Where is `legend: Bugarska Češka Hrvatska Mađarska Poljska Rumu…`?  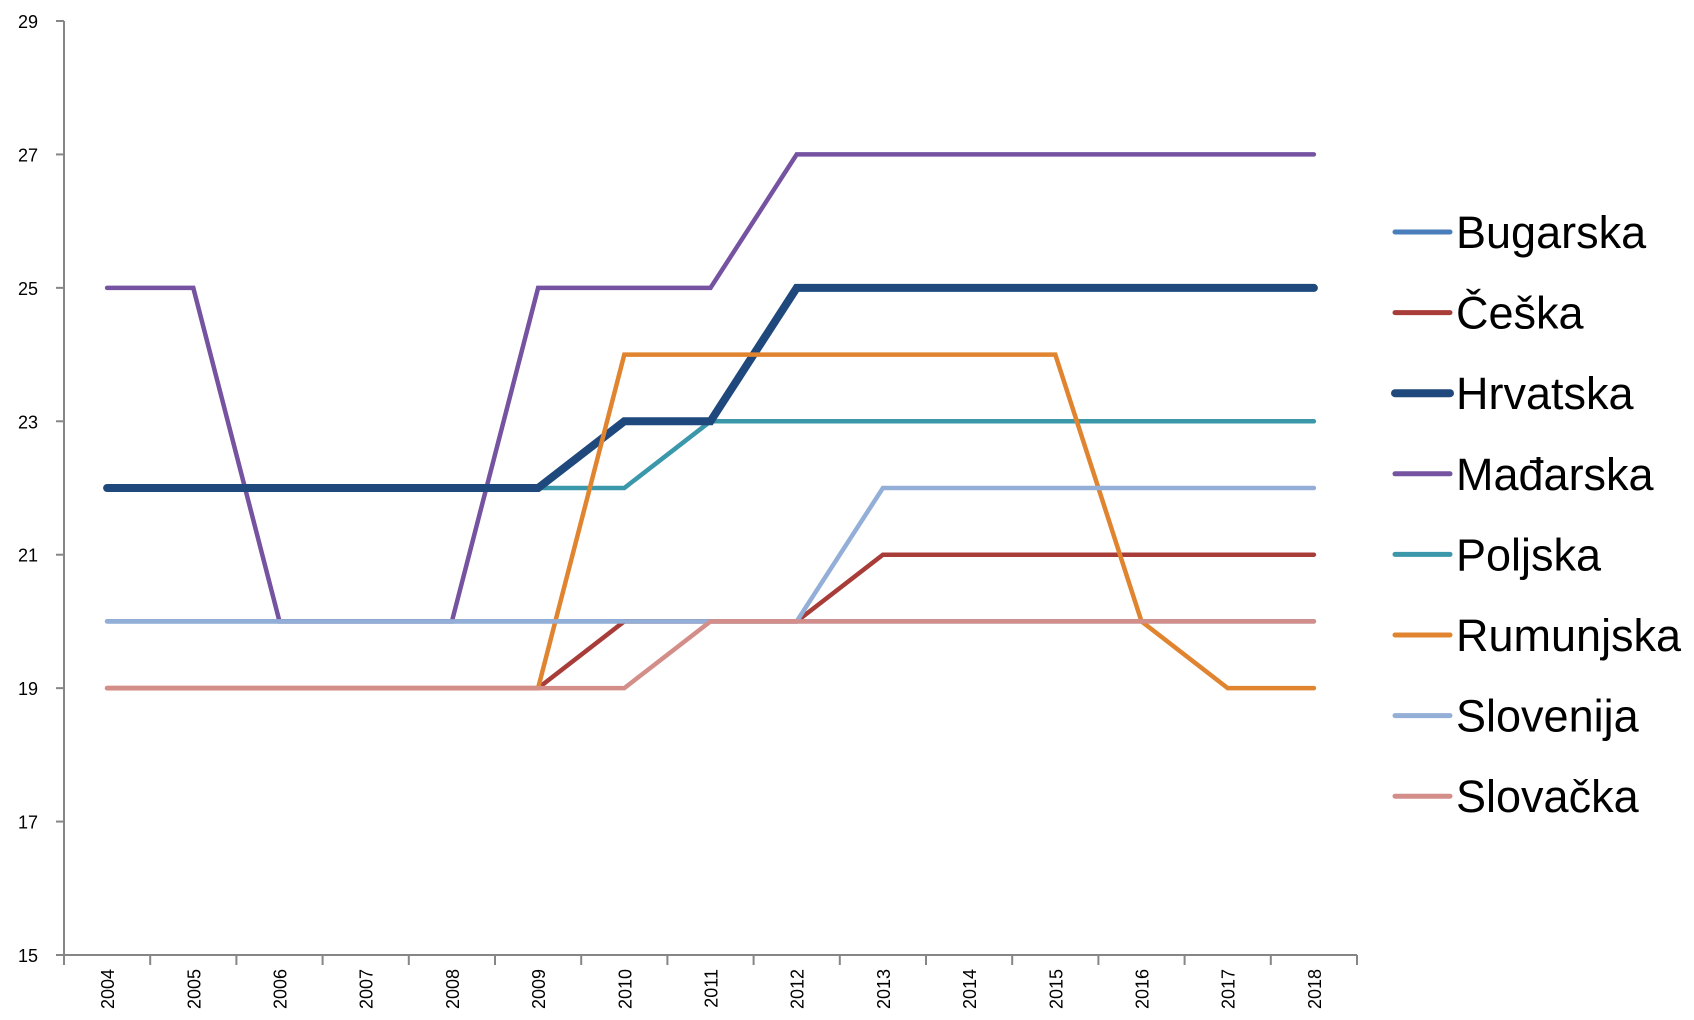
legend: Bugarska Češka Hrvatska Mađarska Poljska Rumu… is located at coordinates (1536, 514).